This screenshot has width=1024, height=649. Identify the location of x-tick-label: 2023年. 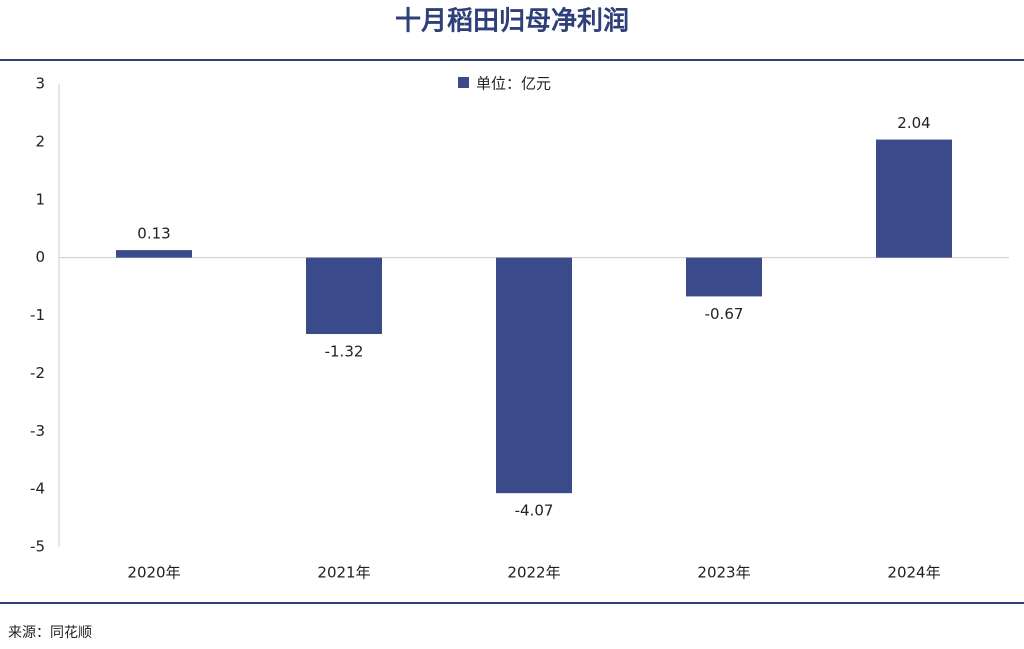
(723, 573).